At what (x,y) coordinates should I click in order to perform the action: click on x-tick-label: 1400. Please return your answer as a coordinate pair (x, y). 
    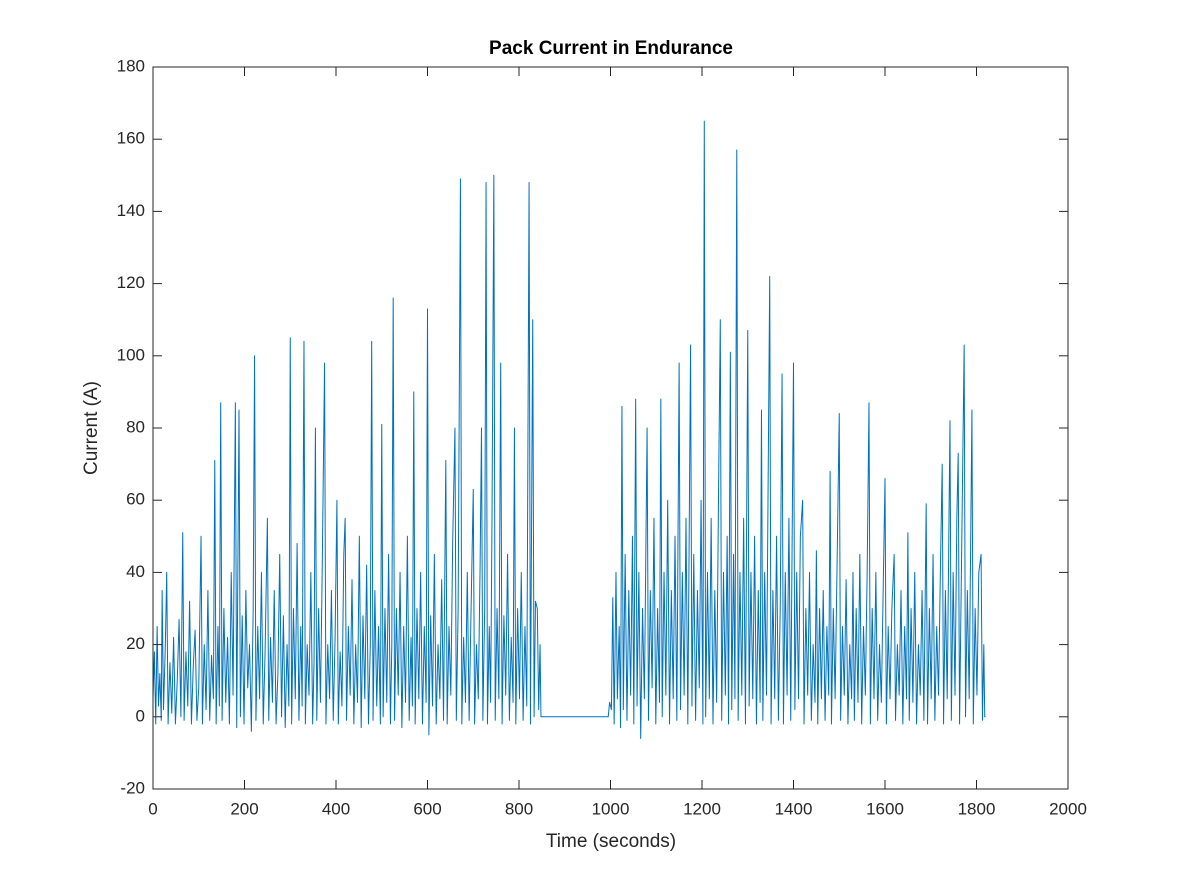
    Looking at the image, I should click on (794, 808).